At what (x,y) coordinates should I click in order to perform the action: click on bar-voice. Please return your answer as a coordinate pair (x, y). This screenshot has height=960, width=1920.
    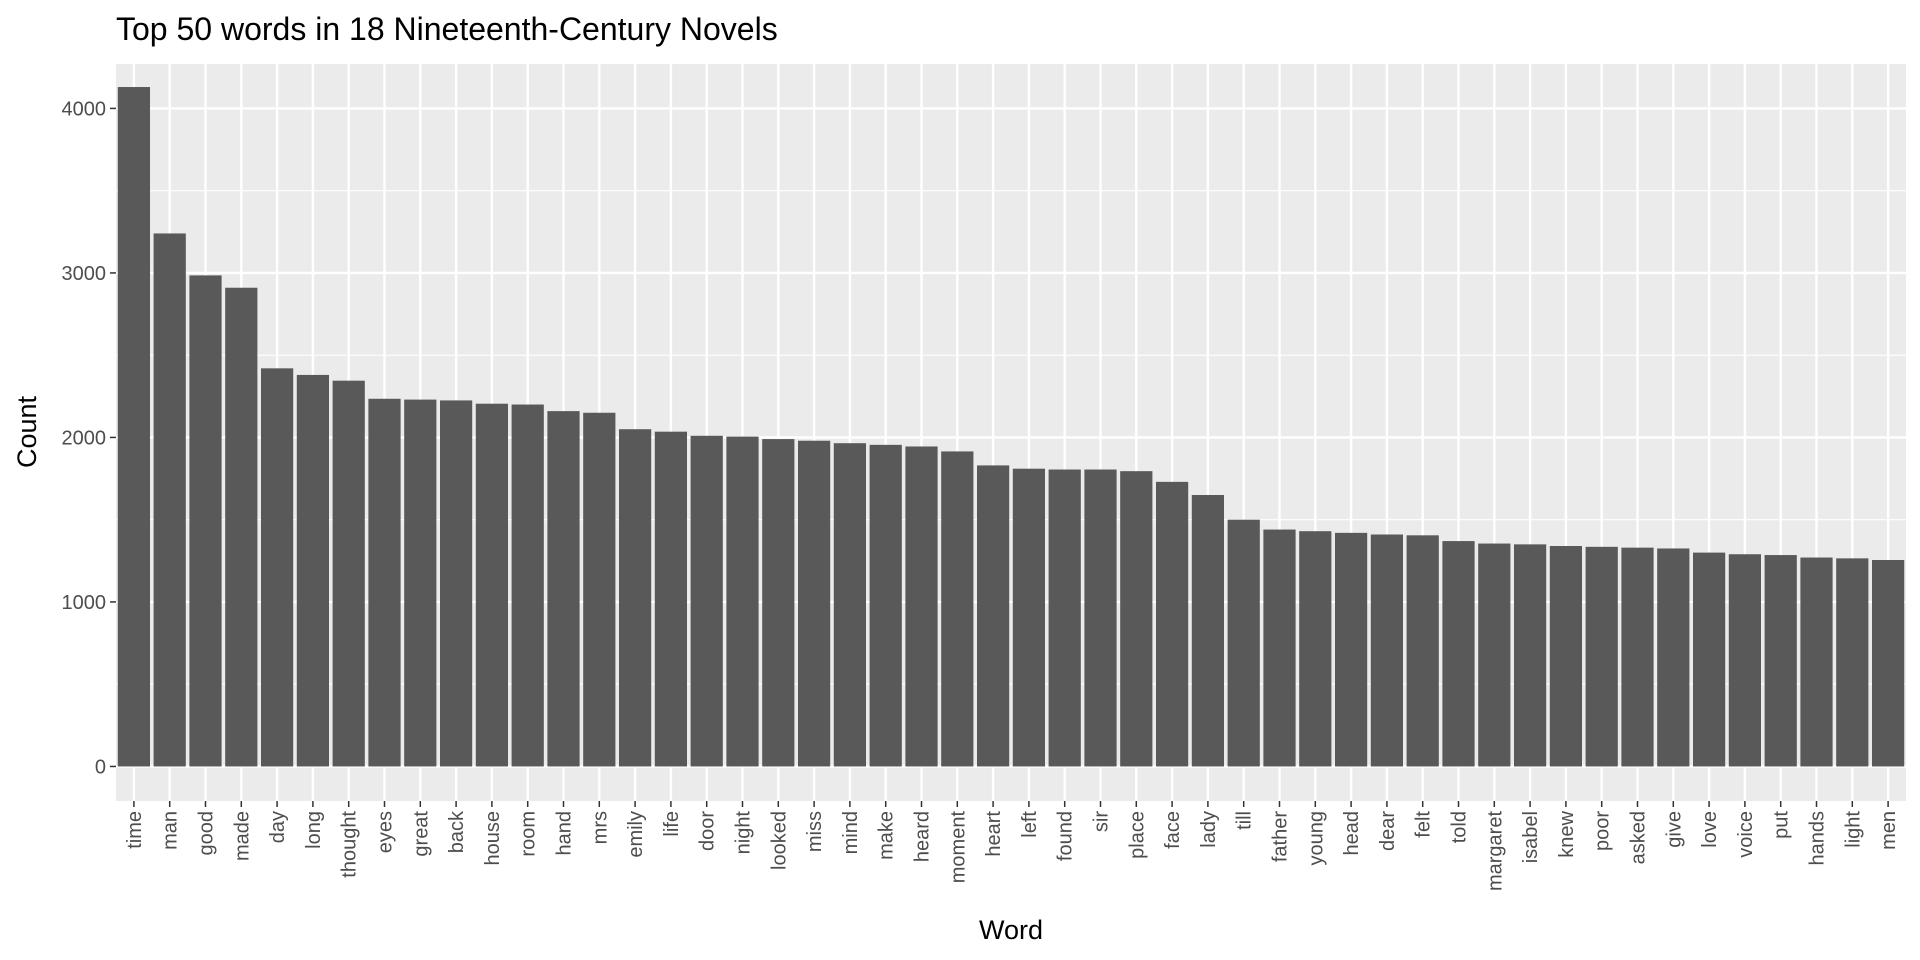
    Looking at the image, I should click on (1745, 660).